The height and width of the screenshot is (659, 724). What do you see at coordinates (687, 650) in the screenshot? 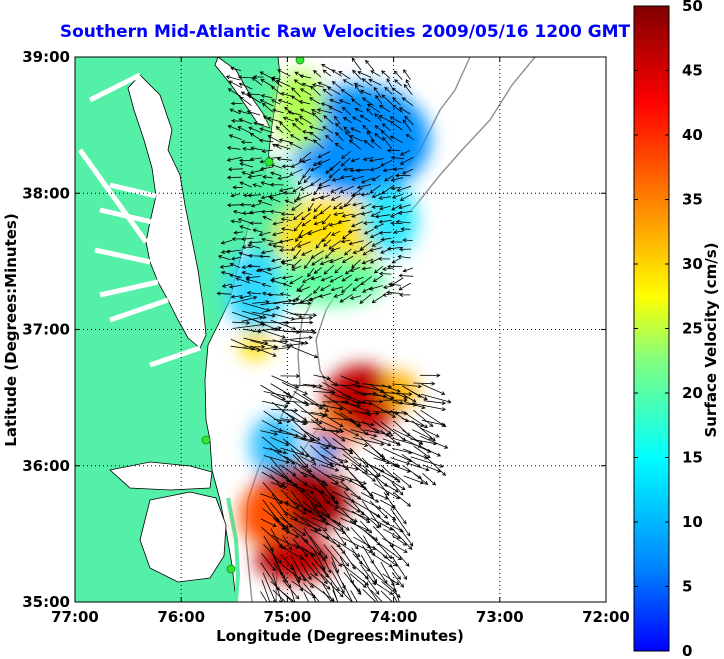
I see `colorbar-tick-label: 0` at bounding box center [687, 650].